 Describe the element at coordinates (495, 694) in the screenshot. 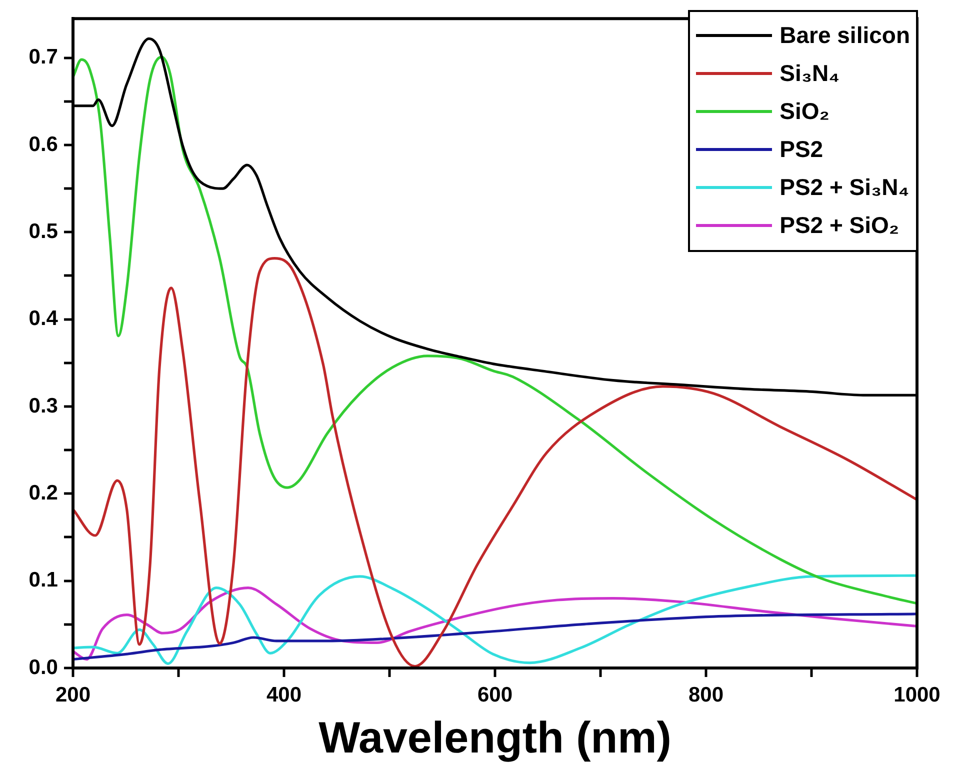

I see `x-tick-label: 600` at that location.